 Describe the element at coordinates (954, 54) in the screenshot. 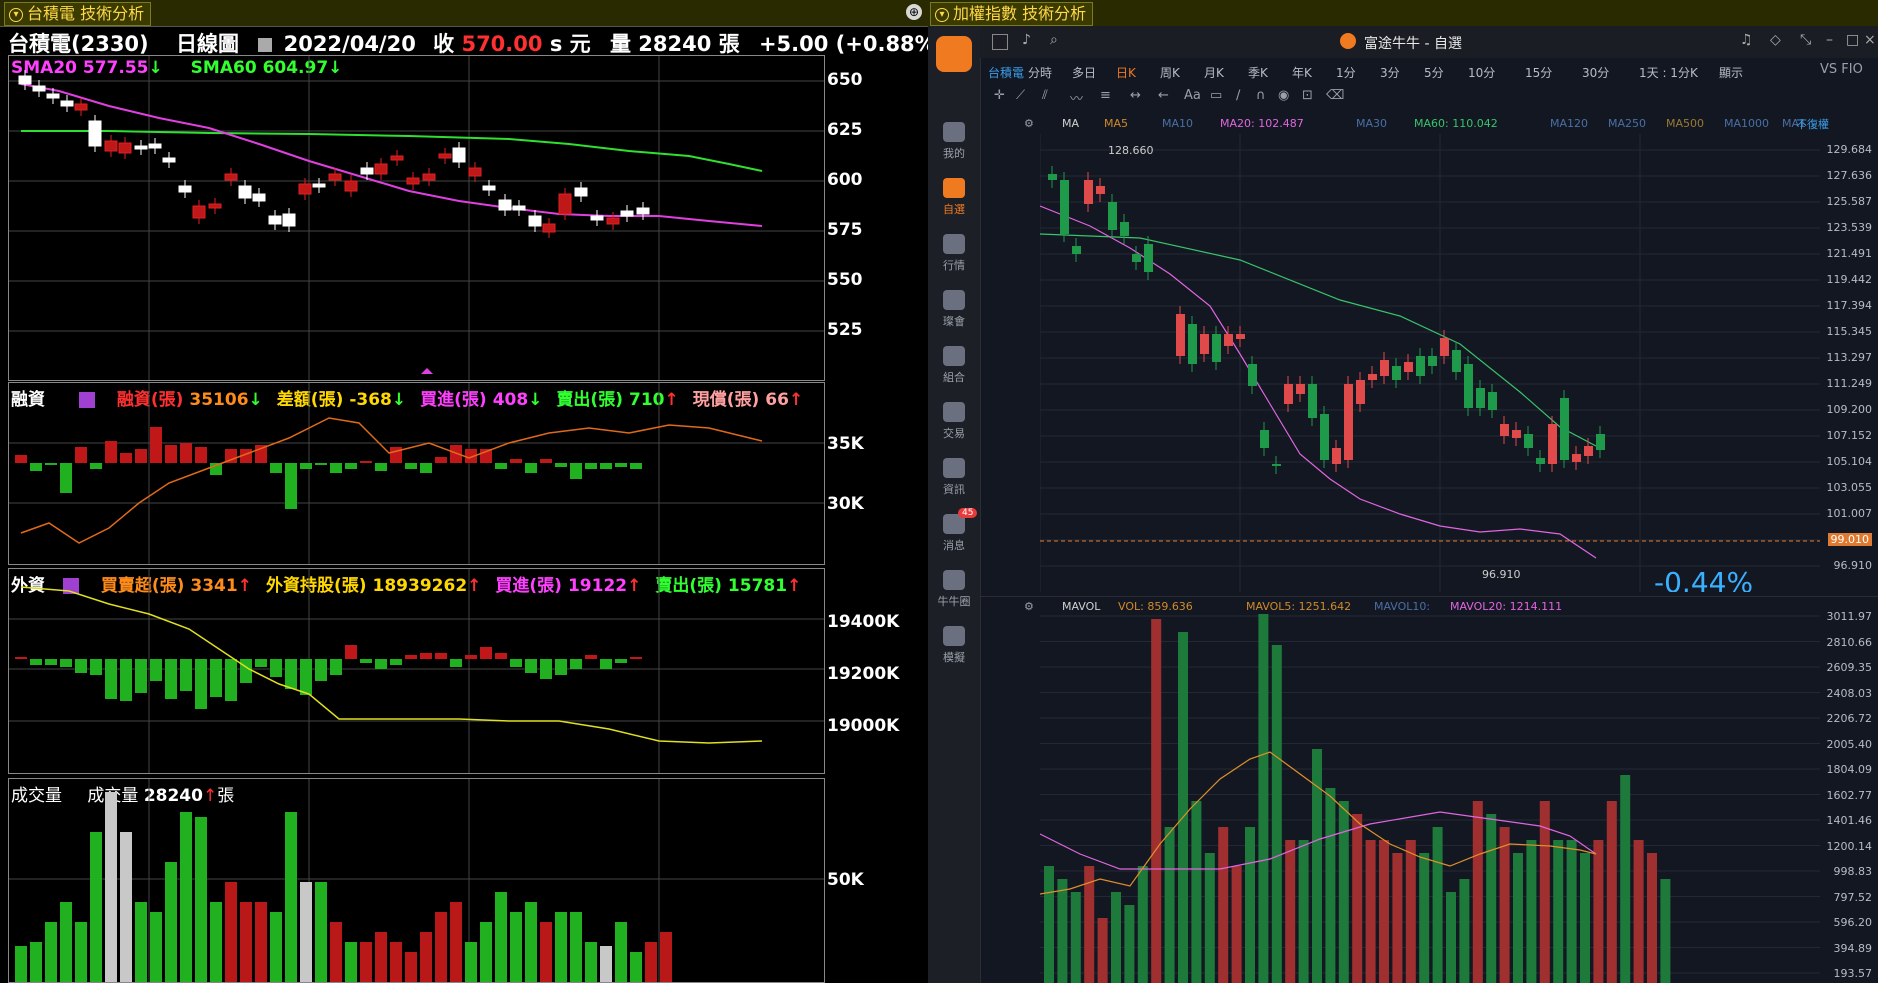

I see `app-logo-icon` at that location.